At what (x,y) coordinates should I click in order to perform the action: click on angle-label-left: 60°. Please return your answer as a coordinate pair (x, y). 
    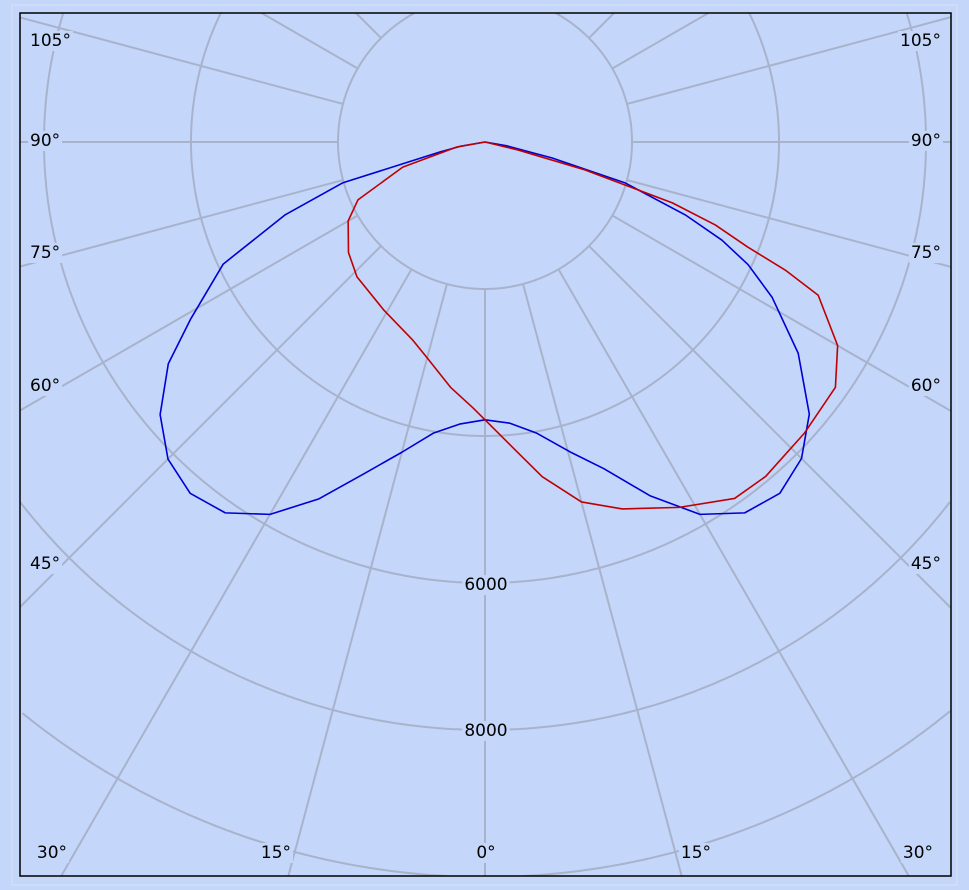
    Looking at the image, I should click on (45, 386).